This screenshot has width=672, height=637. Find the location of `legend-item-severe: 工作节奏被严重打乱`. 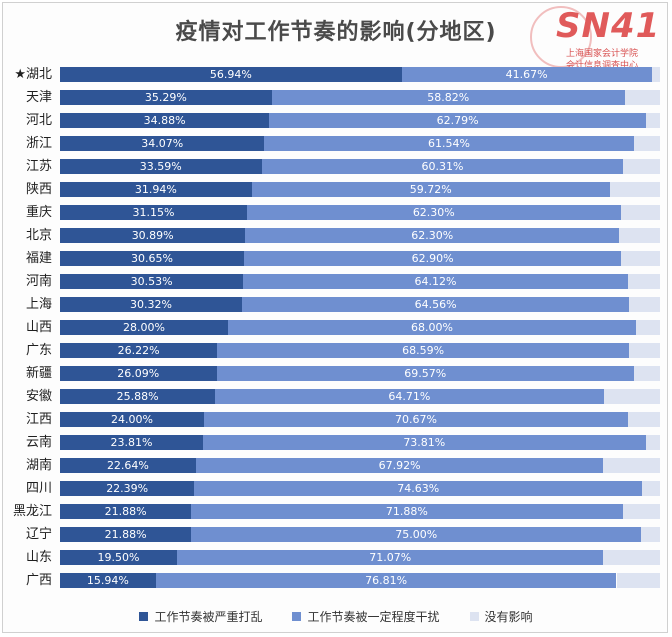

legend-item-severe: 工作节奏被严重打乱 is located at coordinates (200, 616).